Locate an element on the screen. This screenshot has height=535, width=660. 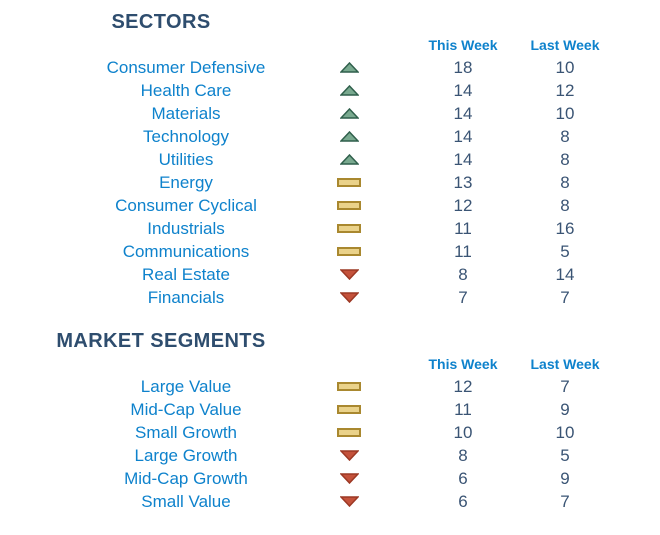
table-row: Small Growth 10 10 is located at coordinates (330, 432).